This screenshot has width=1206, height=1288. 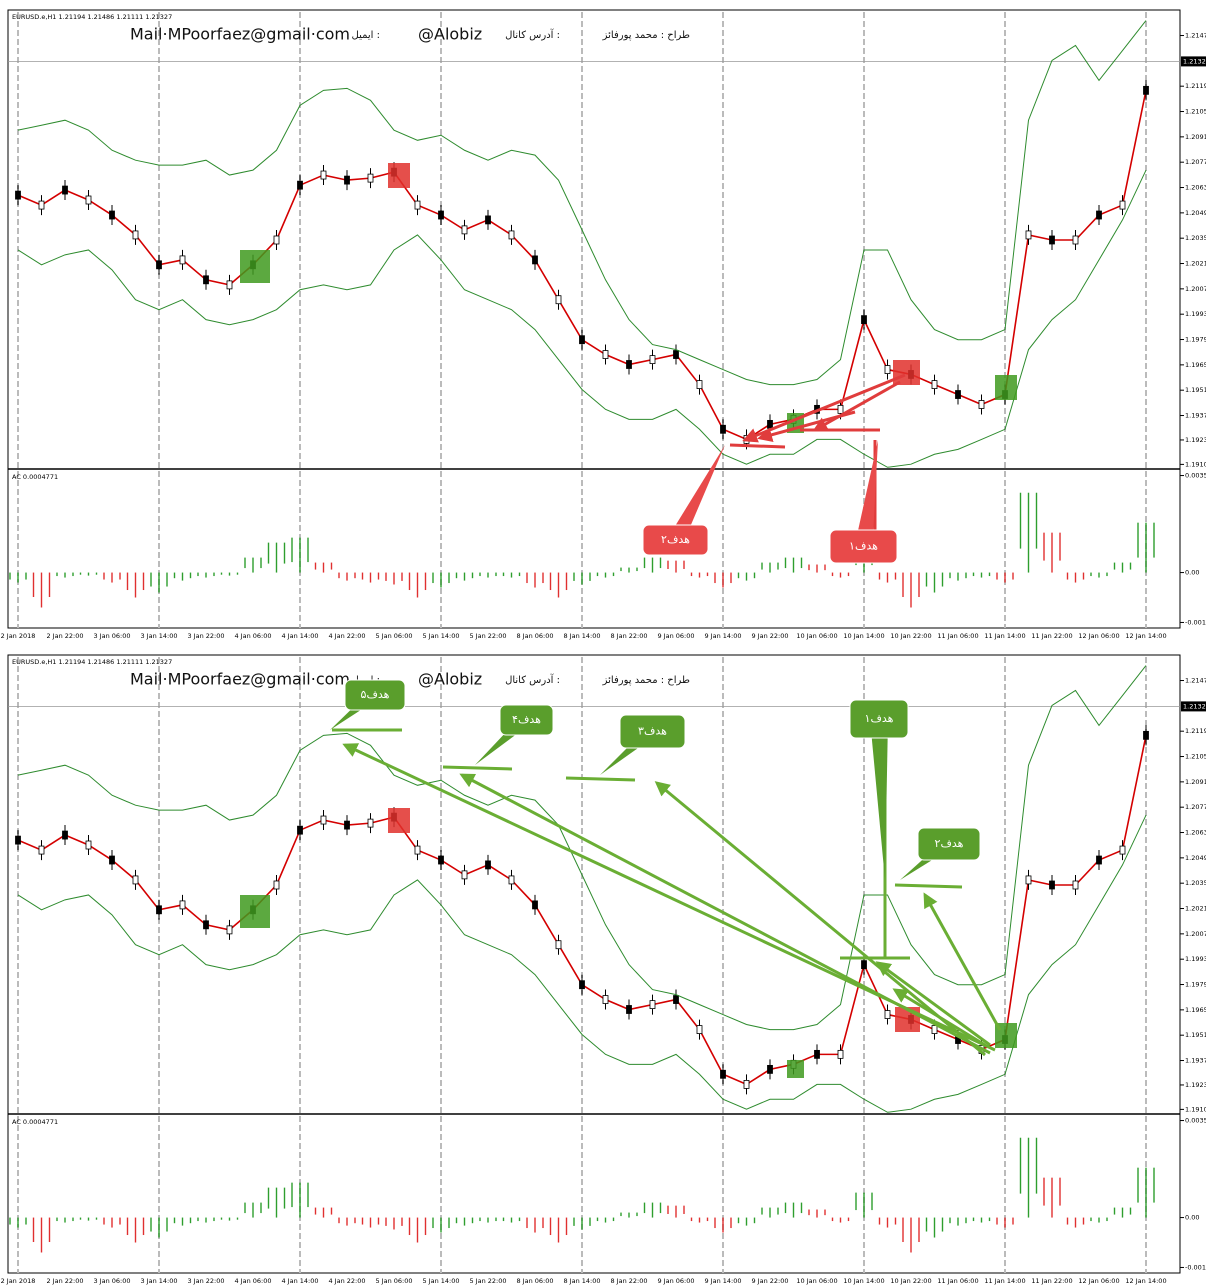 What do you see at coordinates (1195, 1035) in the screenshot?
I see `y-tick-label: 1.19510` at bounding box center [1195, 1035].